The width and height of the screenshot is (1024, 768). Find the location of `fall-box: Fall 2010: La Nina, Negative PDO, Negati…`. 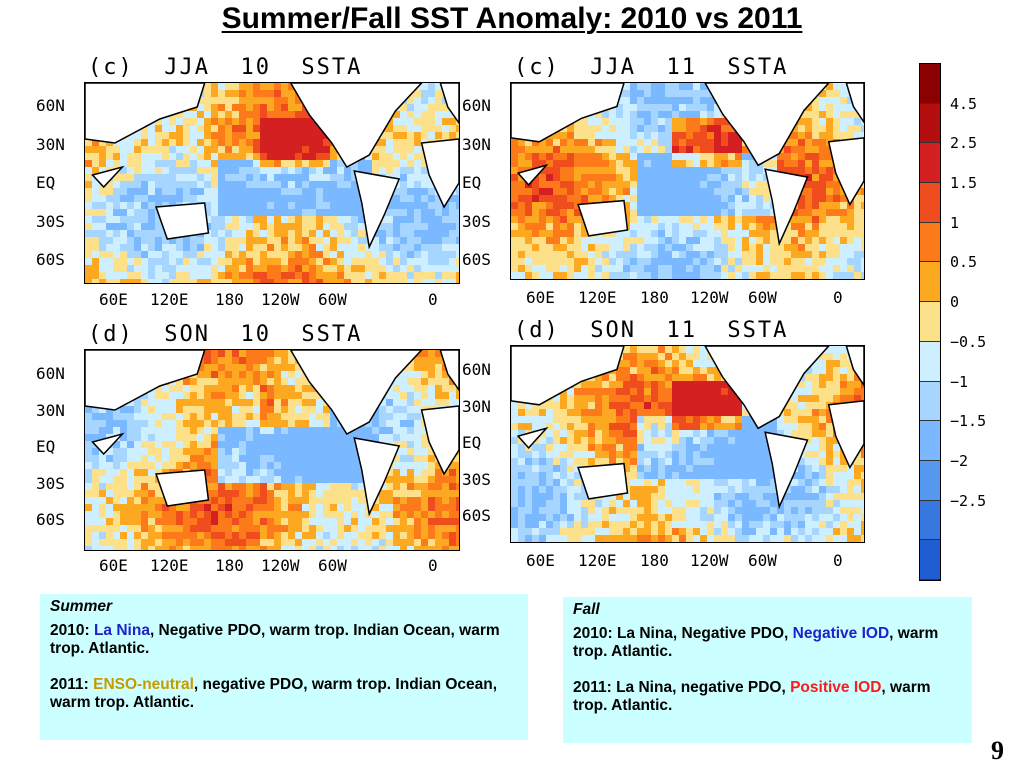

fall-box: Fall 2010: La Nina, Negative PDO, Negati… is located at coordinates (767, 670).